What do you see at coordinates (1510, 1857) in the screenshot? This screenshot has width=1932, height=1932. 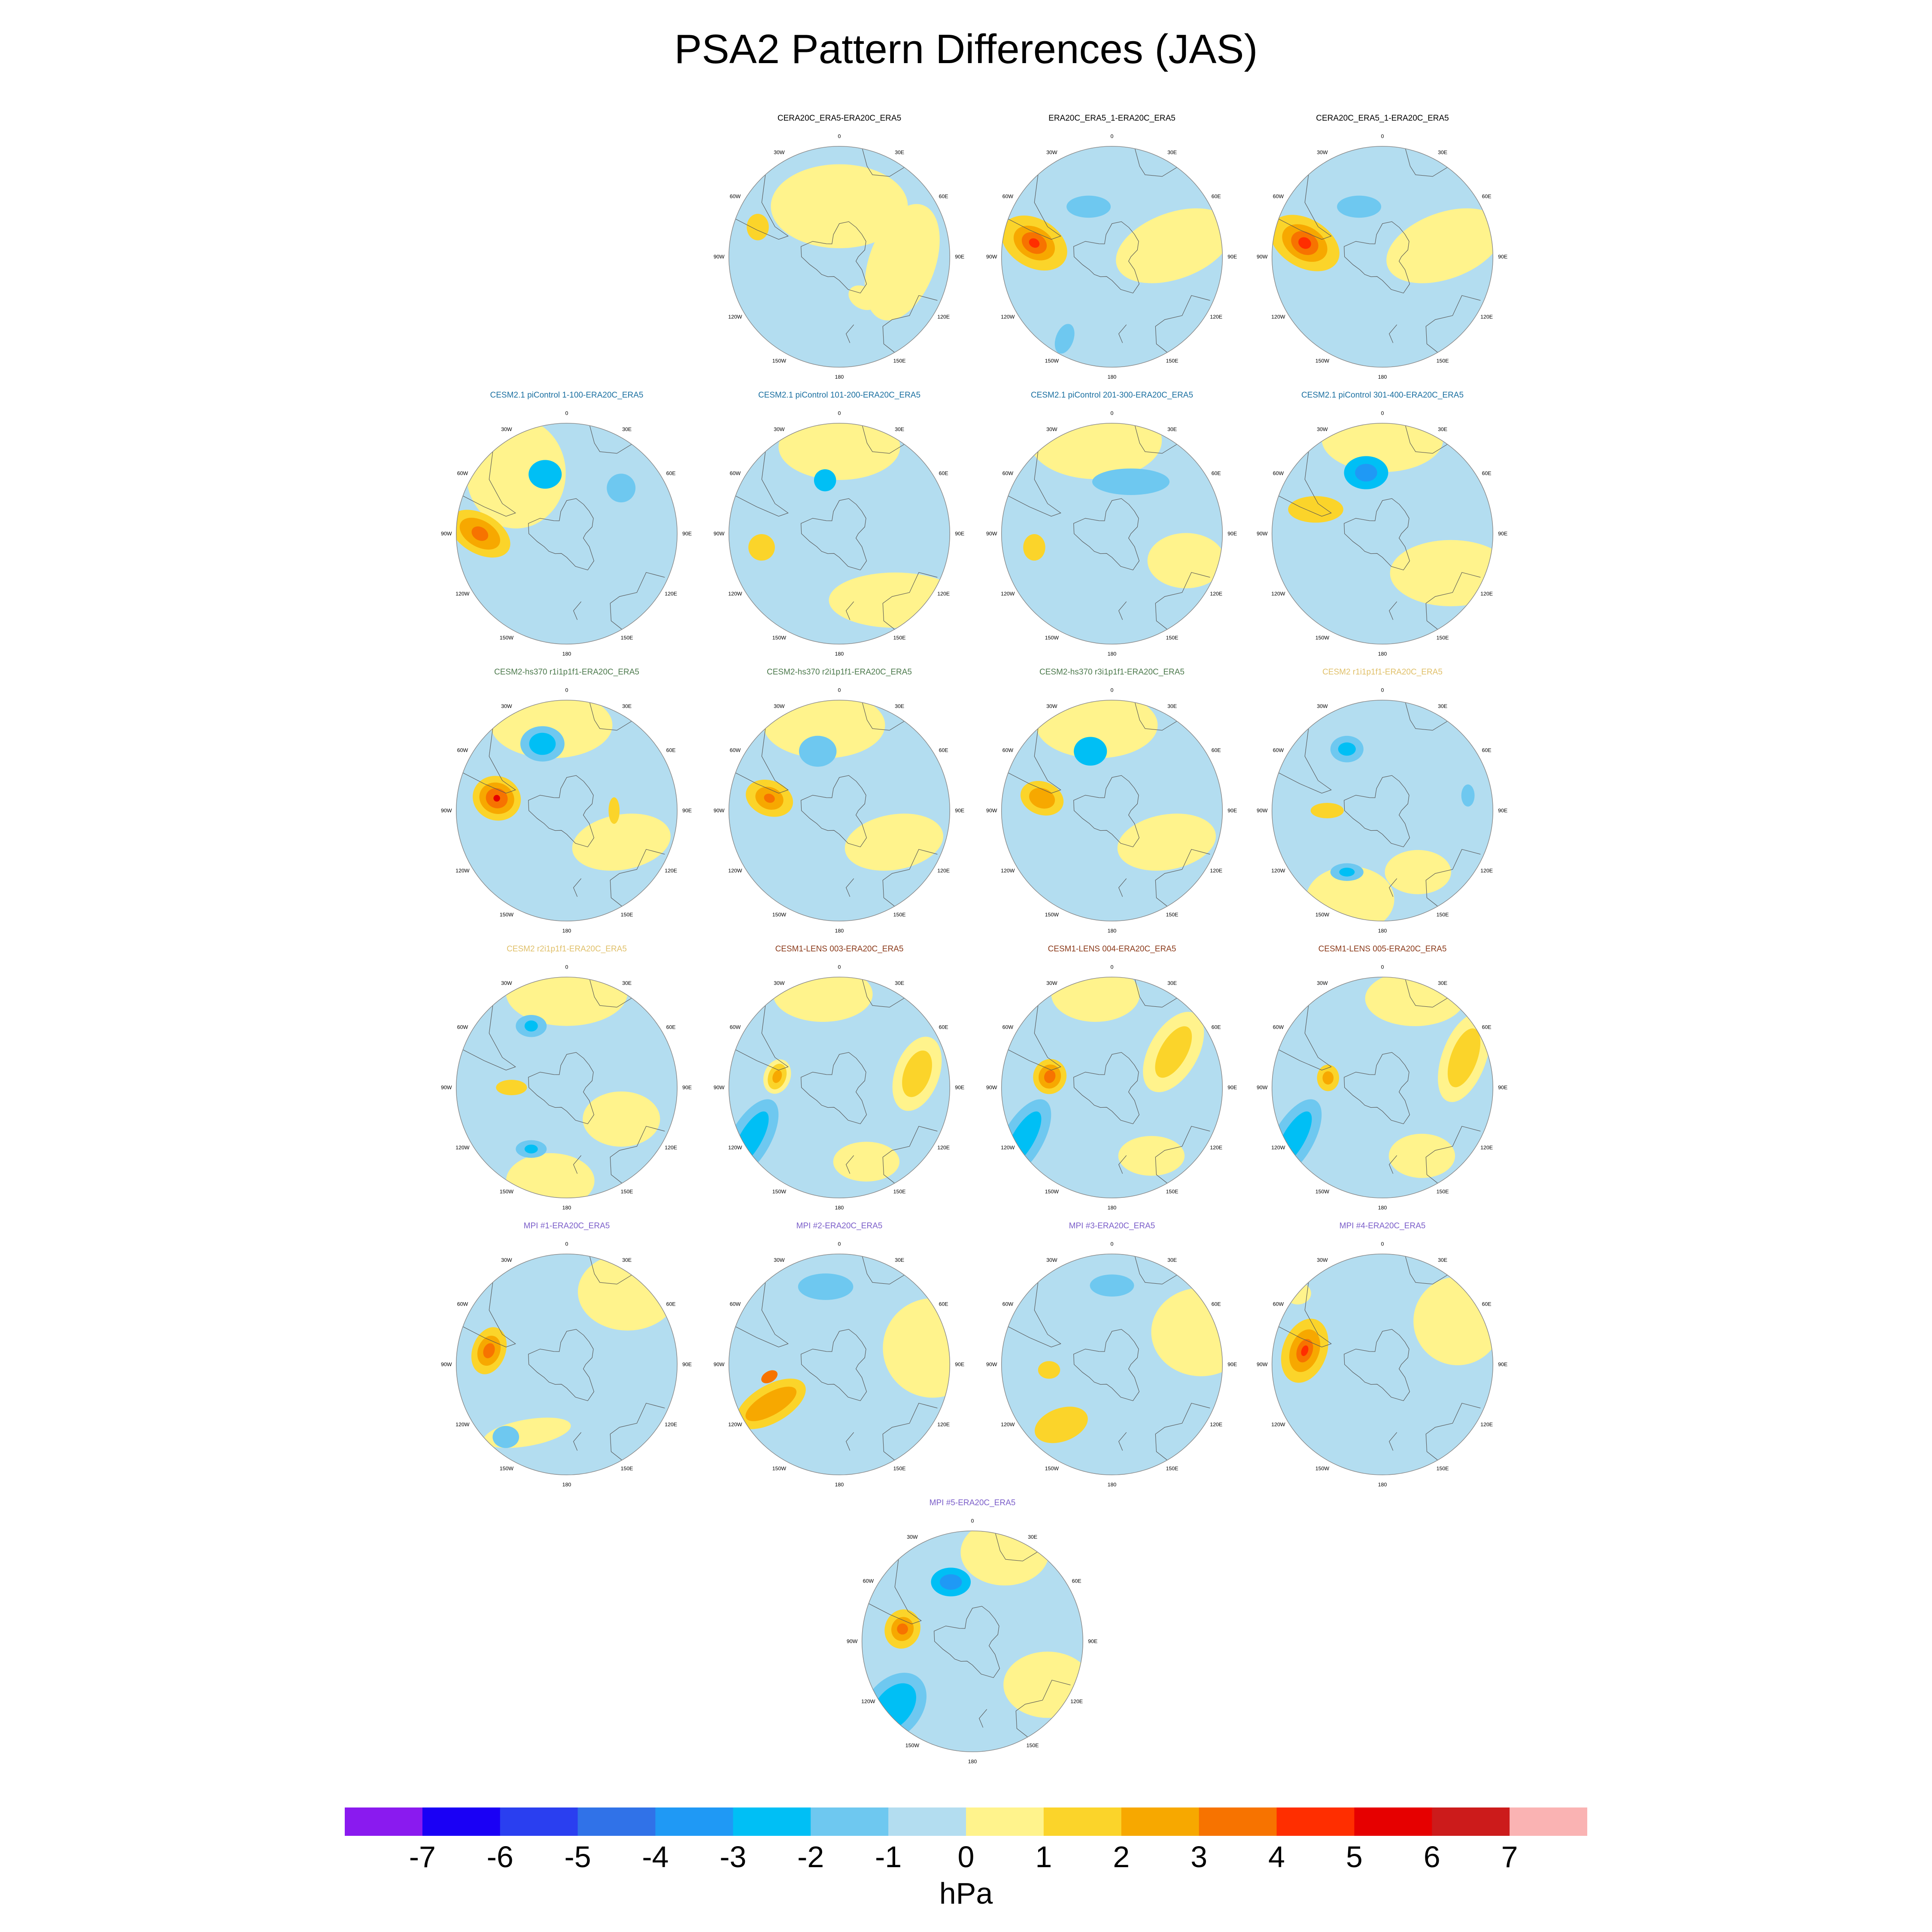 I see `colorbar-tick-label: 7` at bounding box center [1510, 1857].